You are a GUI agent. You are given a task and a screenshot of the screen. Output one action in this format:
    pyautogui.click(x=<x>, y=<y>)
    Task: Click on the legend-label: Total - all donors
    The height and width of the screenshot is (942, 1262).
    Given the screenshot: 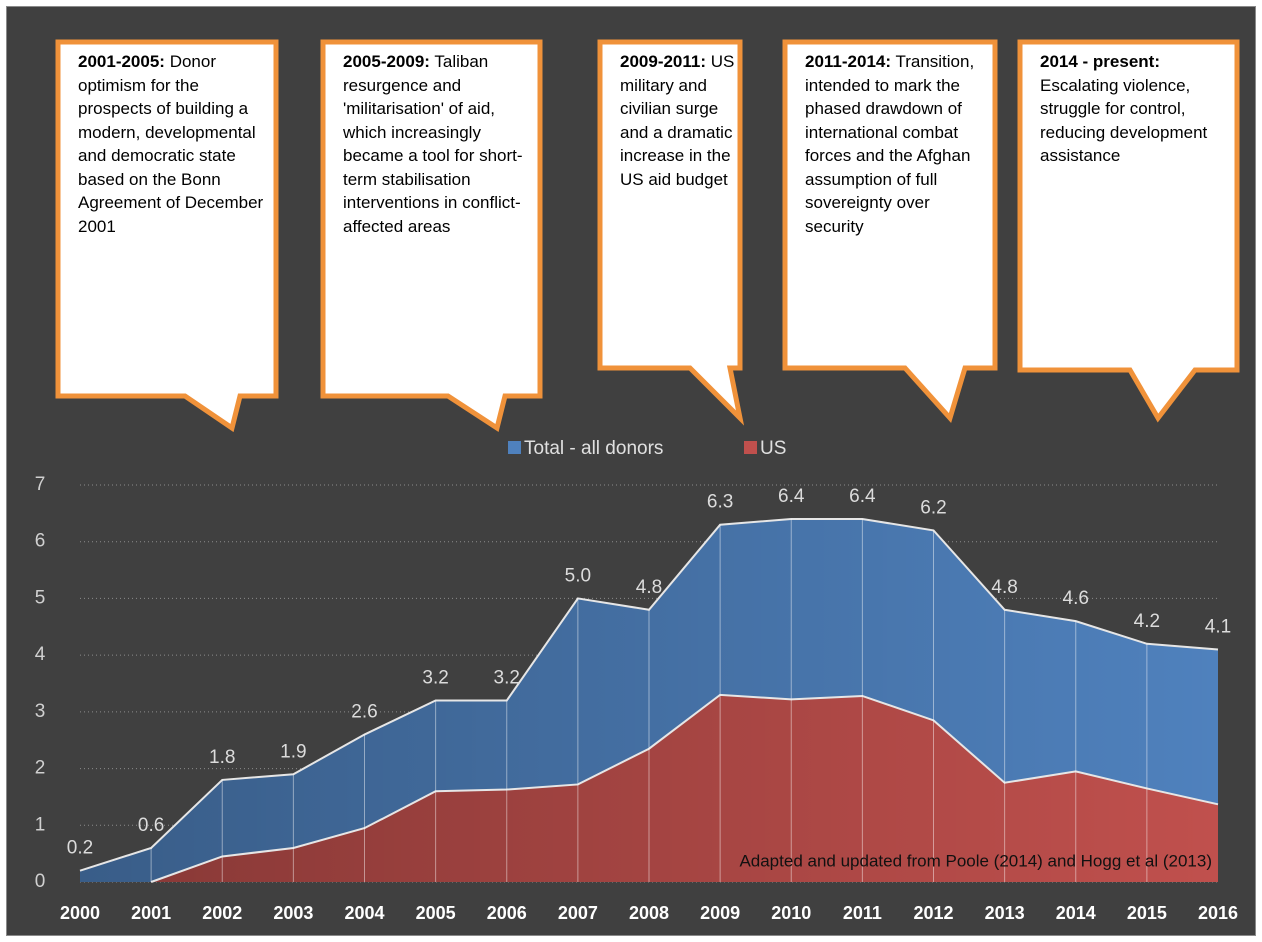 What is the action you would take?
    pyautogui.click(x=593, y=448)
    